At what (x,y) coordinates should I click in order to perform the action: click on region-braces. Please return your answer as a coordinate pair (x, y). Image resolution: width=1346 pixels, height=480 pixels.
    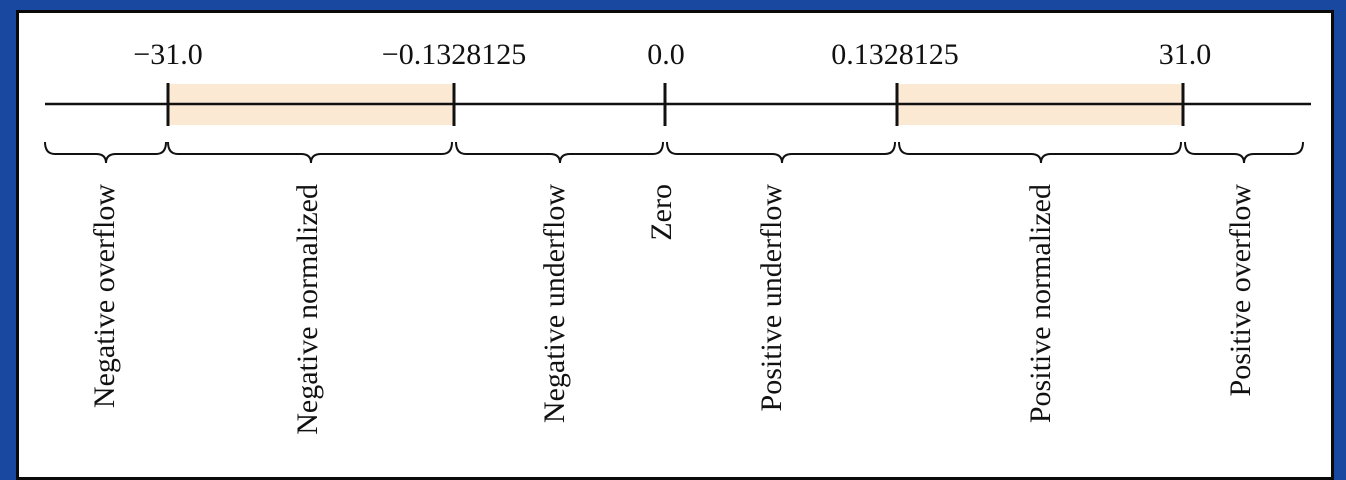
    Looking at the image, I should click on (674, 152).